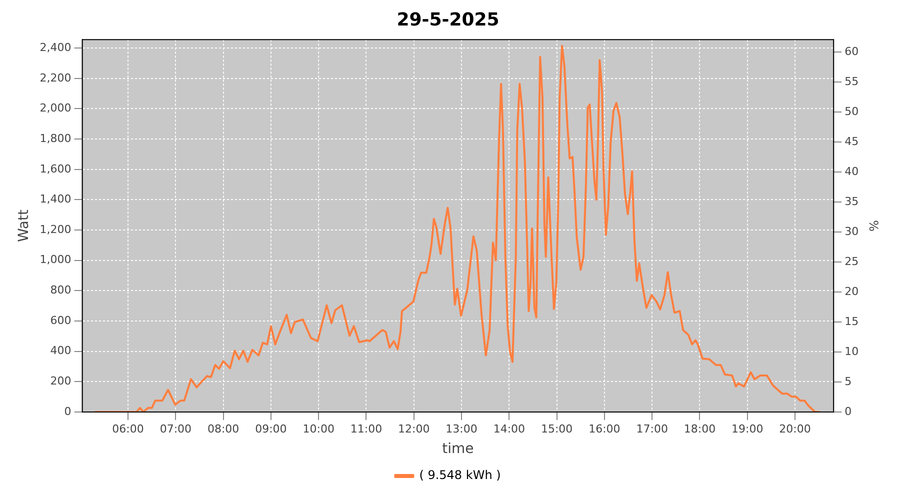 The width and height of the screenshot is (900, 500). I want to click on x-axis-title: time, so click(458, 449).